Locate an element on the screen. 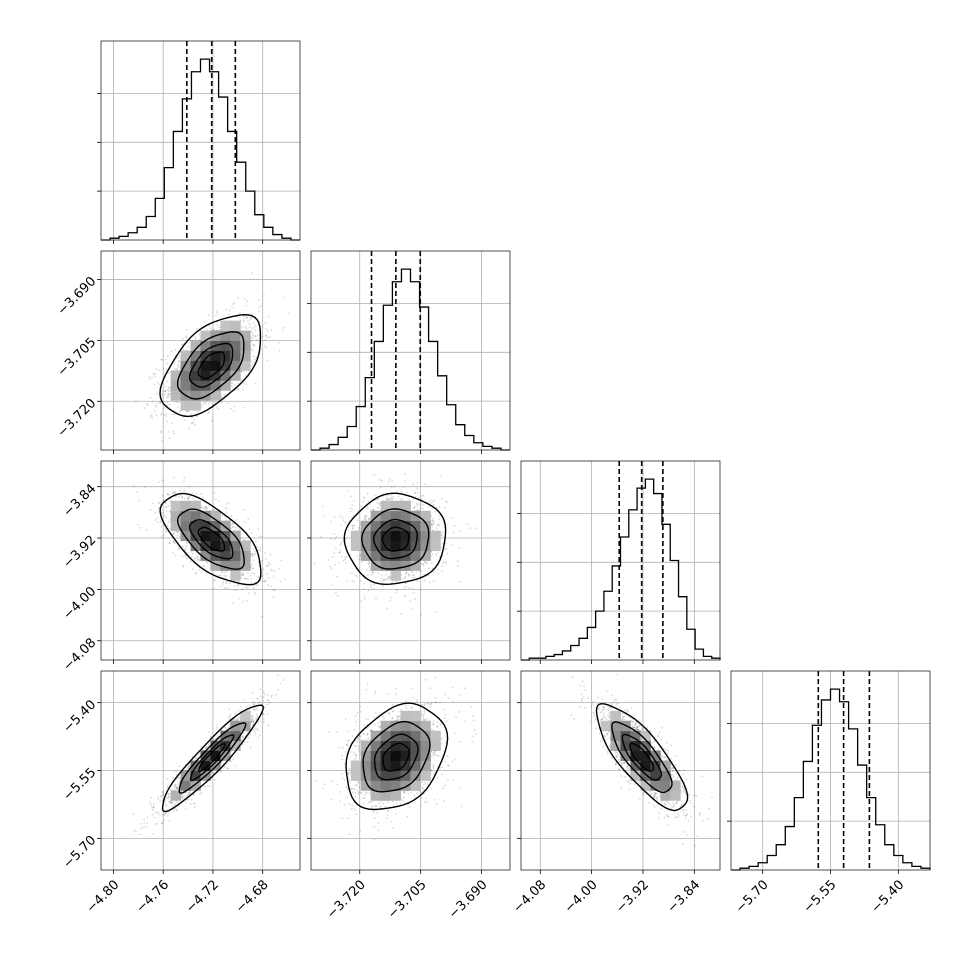 The width and height of the screenshot is (970, 970). contour-line is located at coordinates (210, 365).